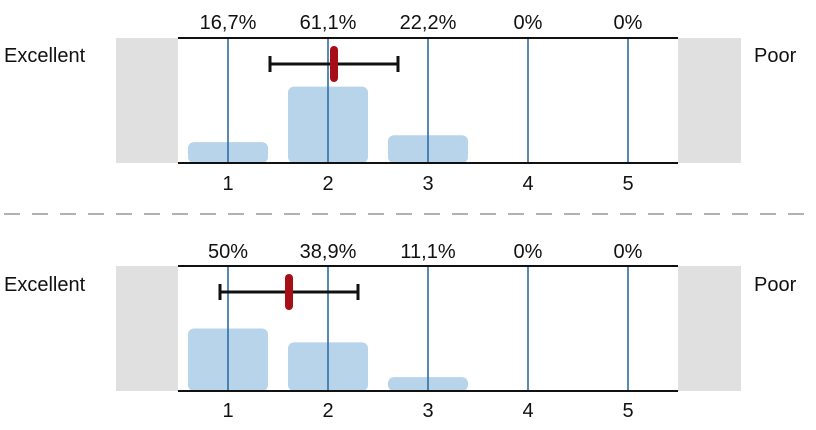  Describe the element at coordinates (328, 23) in the screenshot. I see `value-label-2: 61,1%` at that location.